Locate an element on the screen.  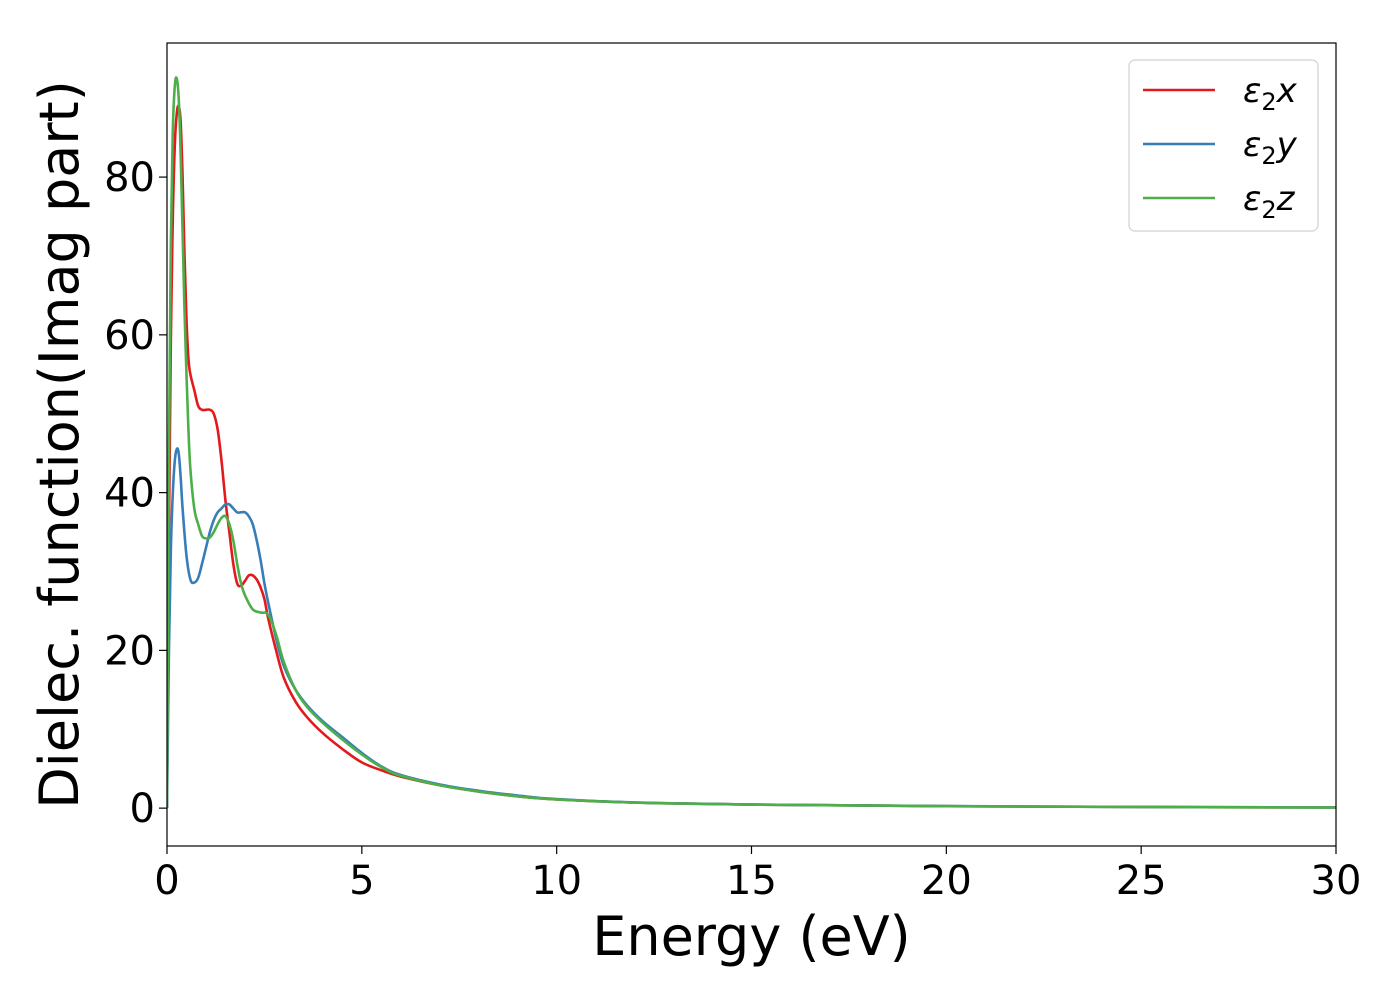
y-tick-label: 20 is located at coordinates (129, 651).